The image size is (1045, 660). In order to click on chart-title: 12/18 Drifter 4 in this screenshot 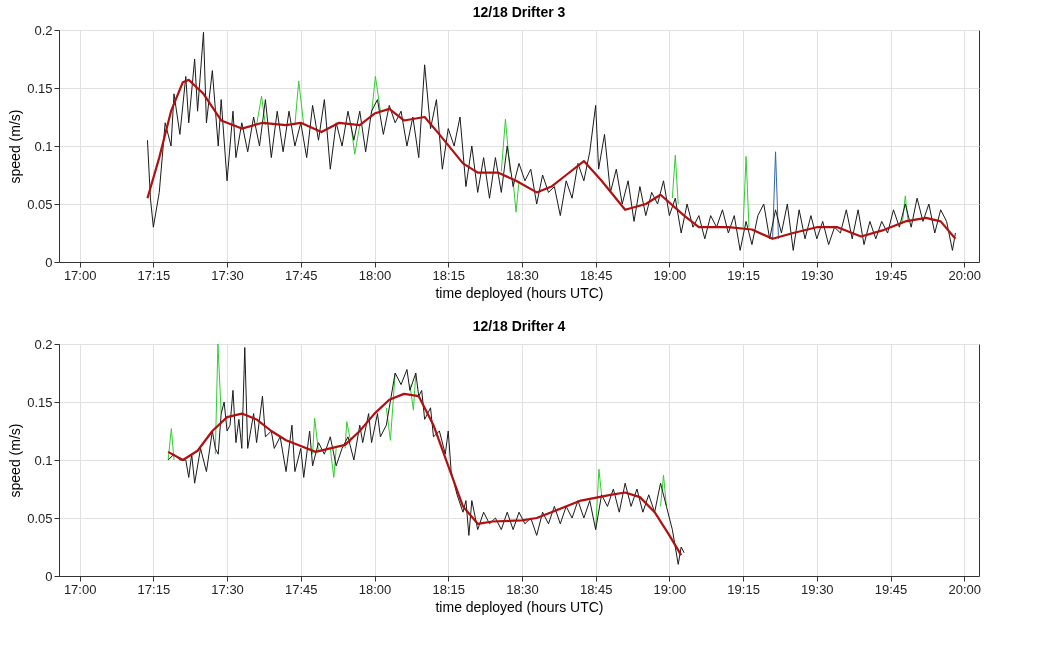, I will do `click(519, 326)`.